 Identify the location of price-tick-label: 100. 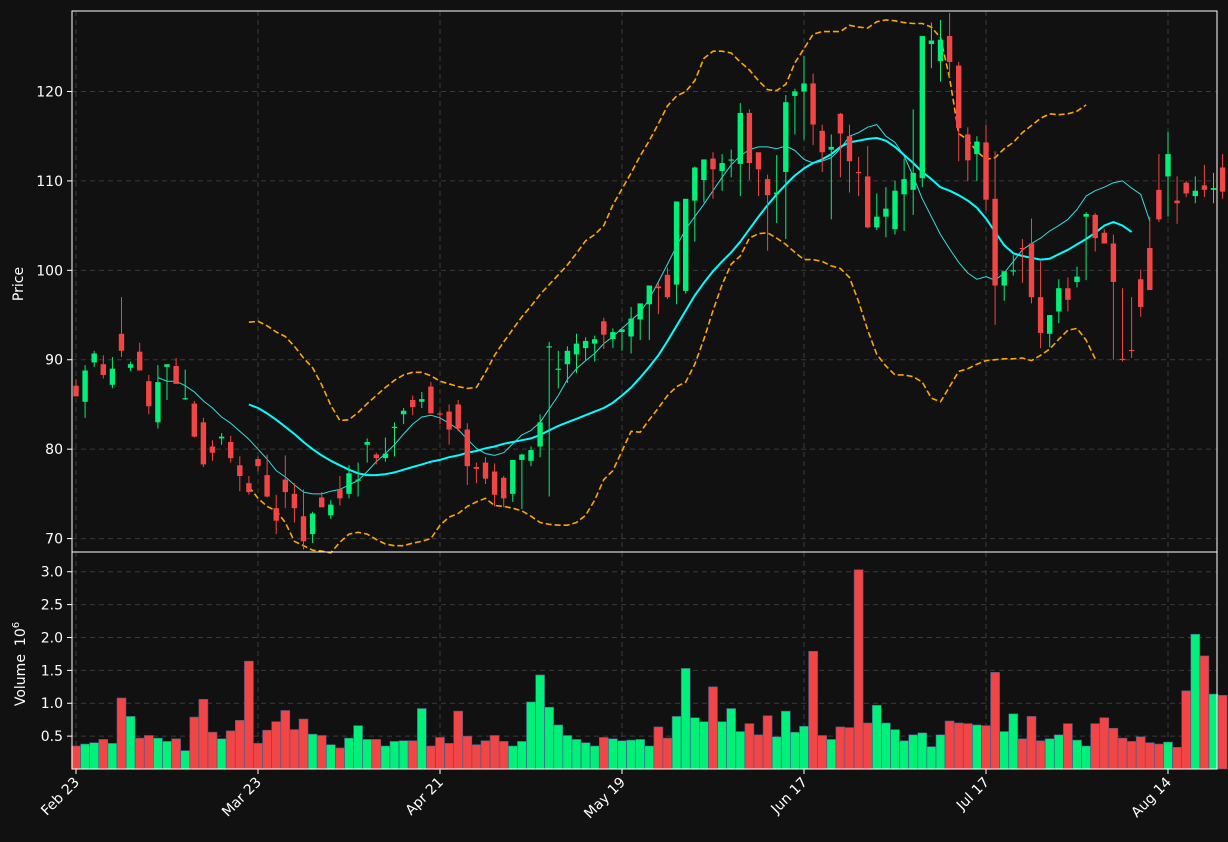
(49, 271).